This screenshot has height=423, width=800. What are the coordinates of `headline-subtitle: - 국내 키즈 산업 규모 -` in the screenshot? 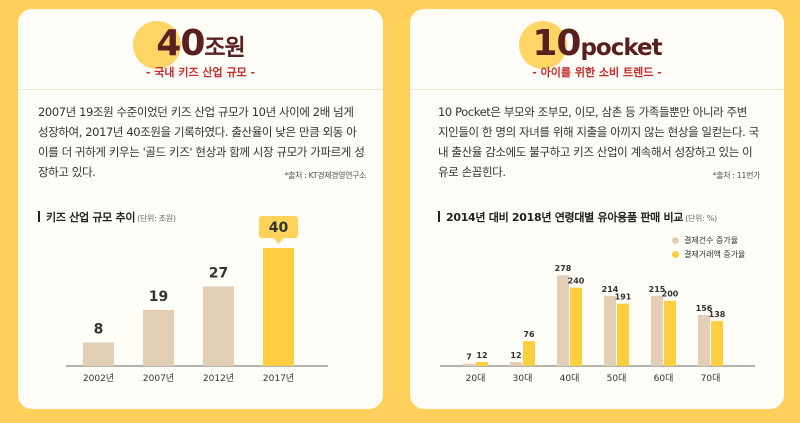 It's located at (200, 72).